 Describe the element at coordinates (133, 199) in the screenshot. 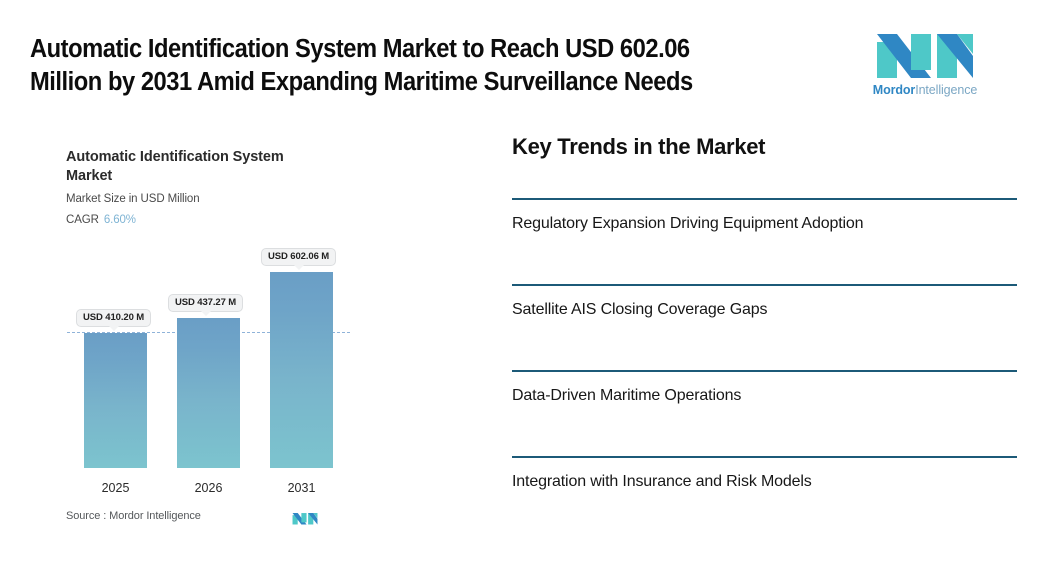

I see `chart-subtitle: Market Size in USD Million` at that location.